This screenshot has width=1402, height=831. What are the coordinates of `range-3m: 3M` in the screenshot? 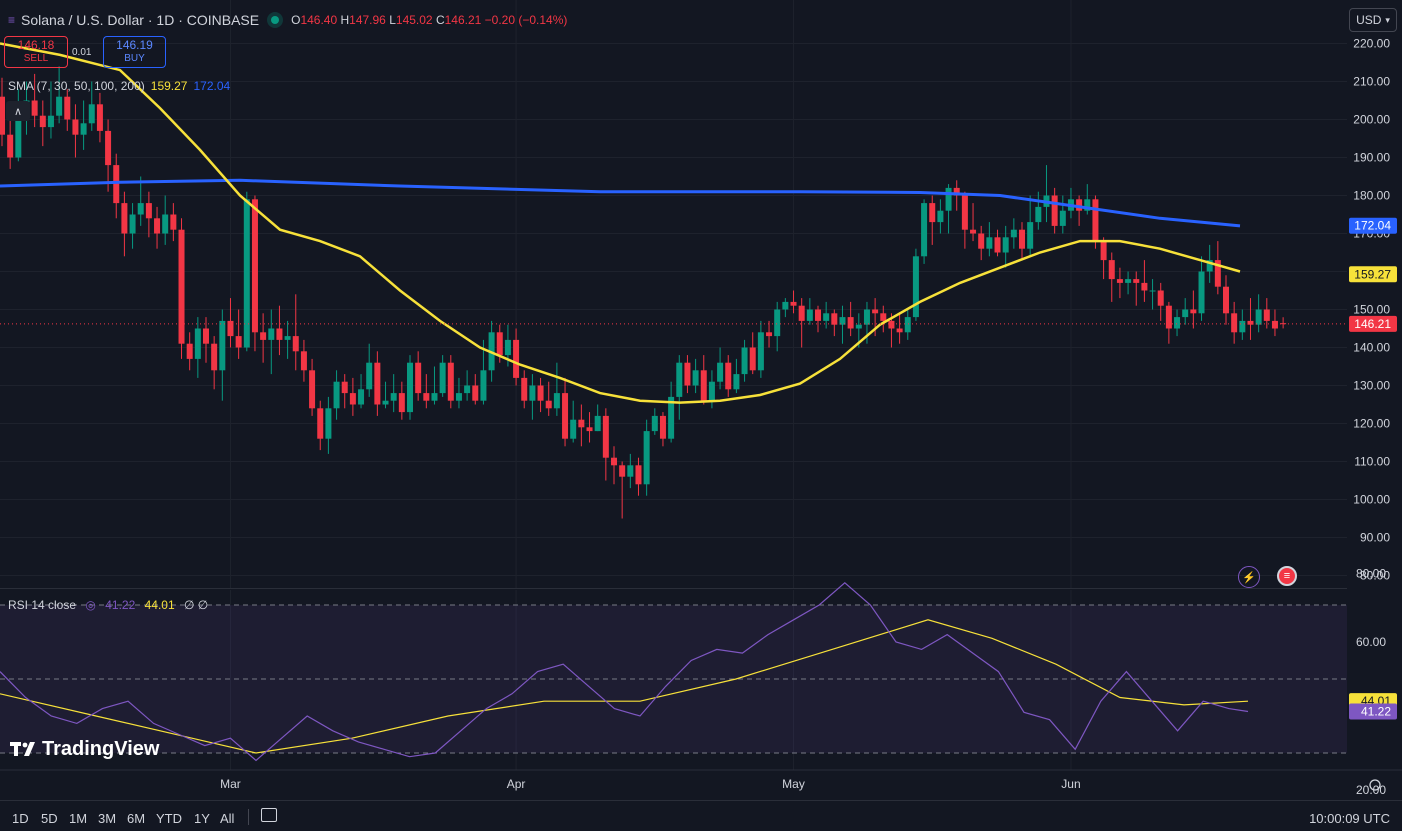 It's located at (107, 818).